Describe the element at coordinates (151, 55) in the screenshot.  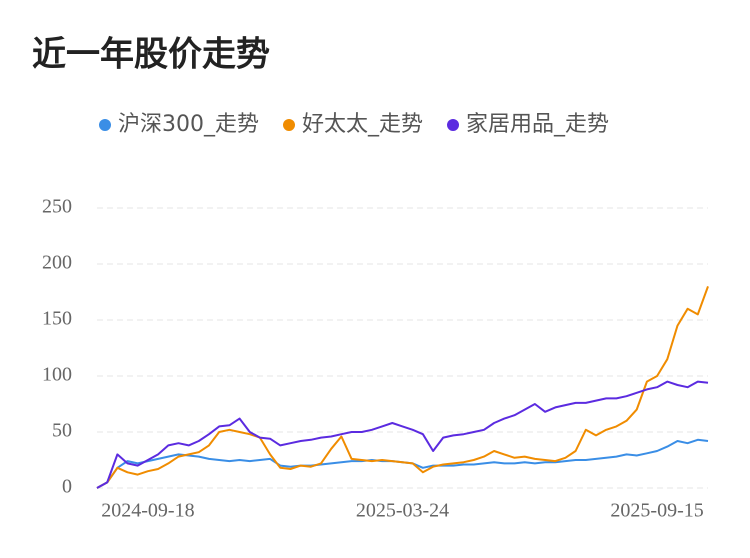
I see `chart-title: 近一年股价走势` at that location.